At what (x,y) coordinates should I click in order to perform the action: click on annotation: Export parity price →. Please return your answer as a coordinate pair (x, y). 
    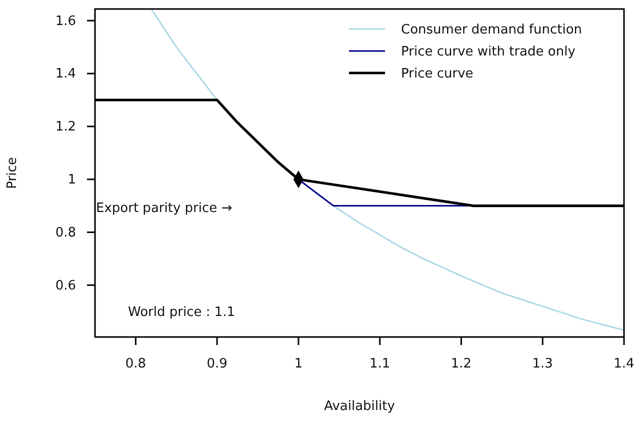
    Looking at the image, I should click on (164, 208).